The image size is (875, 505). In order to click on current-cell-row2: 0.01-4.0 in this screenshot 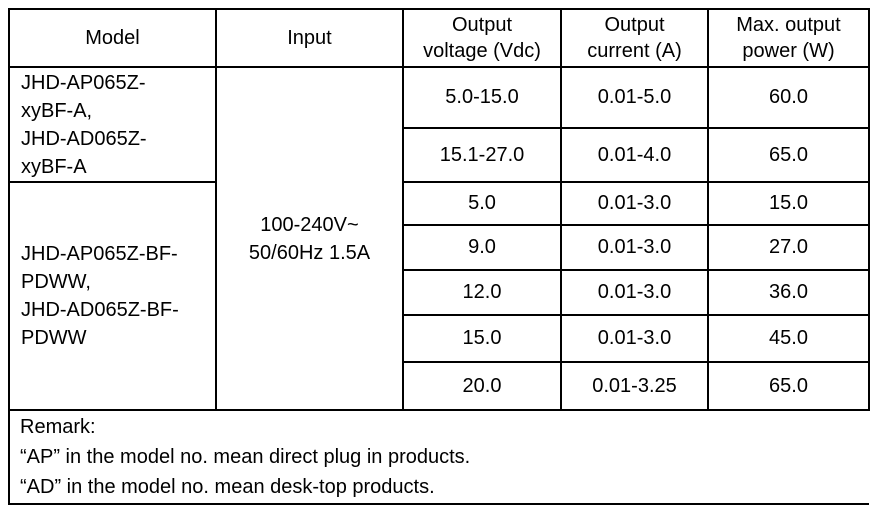, I will do `click(634, 155)`.